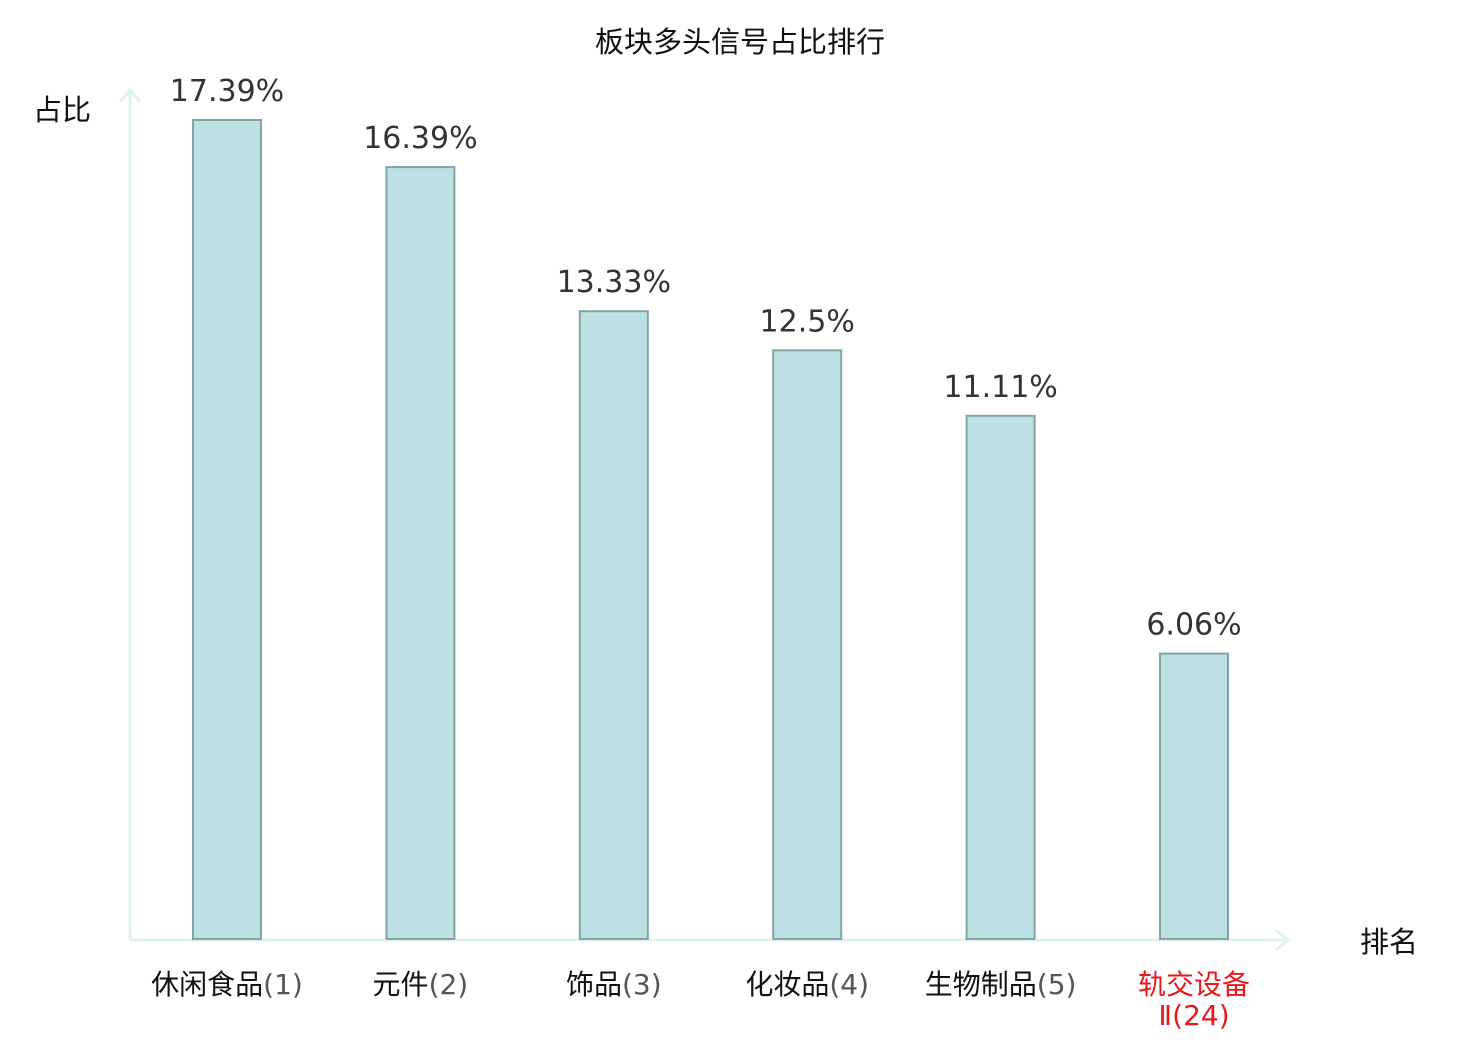  Describe the element at coordinates (1193, 1015) in the screenshot. I see `category-label-6-line2: Ⅱ(24)` at that location.